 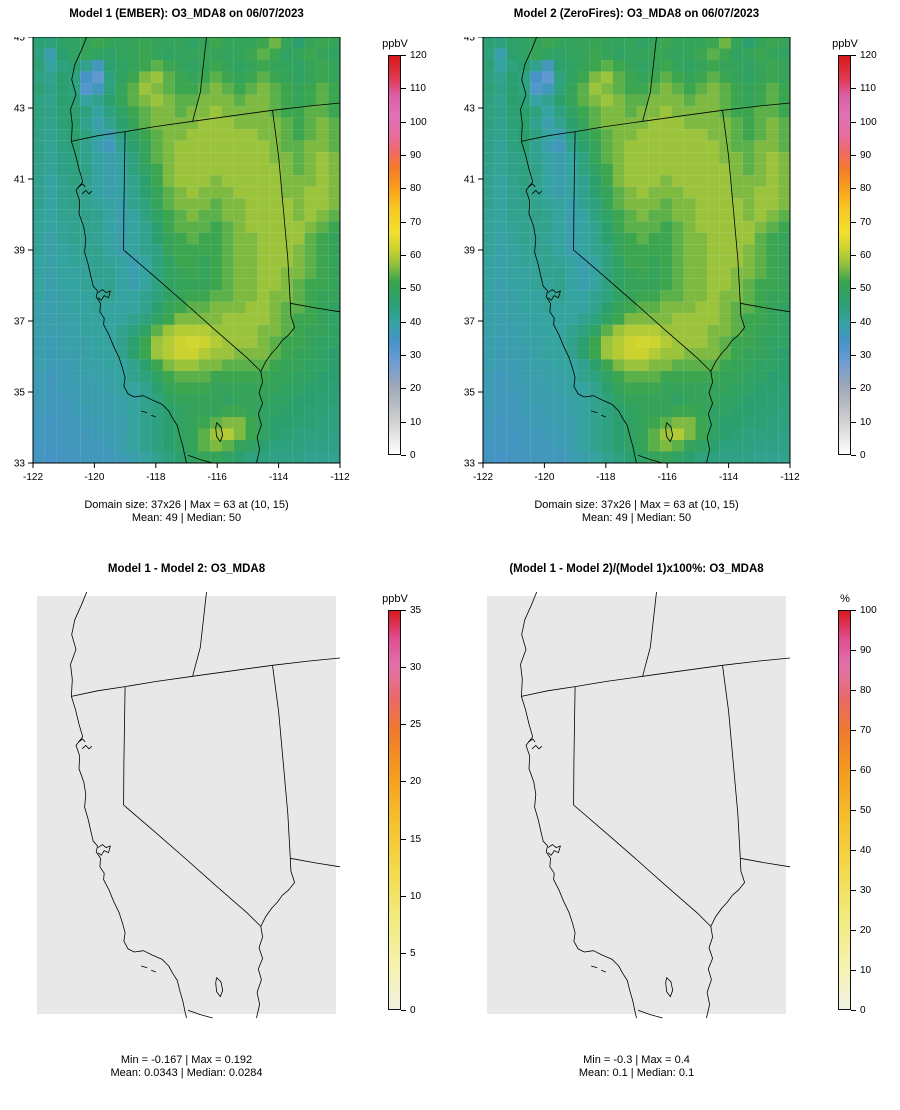 What do you see at coordinates (636, 1073) in the screenshot?
I see `stats-caption-line2: Mean: 0.1 | Median: 0.1` at bounding box center [636, 1073].